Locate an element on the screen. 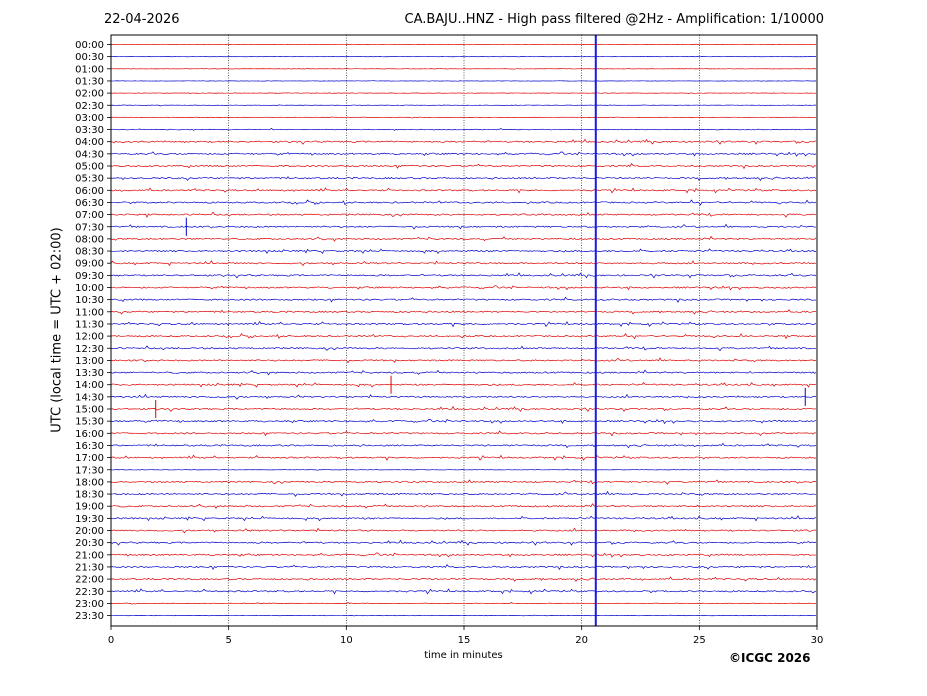 The width and height of the screenshot is (927, 696). trace-08:30 is located at coordinates (463, 251).